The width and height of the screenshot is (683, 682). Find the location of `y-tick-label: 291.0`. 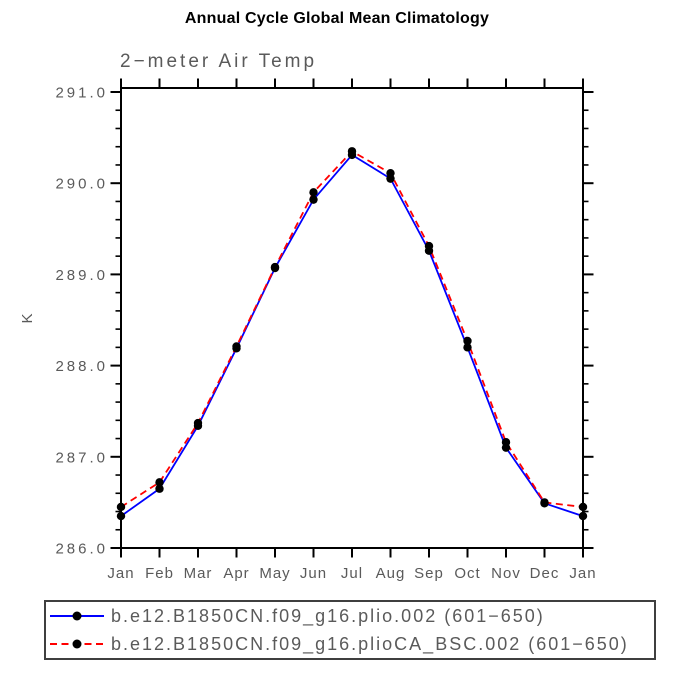

y-tick-label: 291.0 is located at coordinates (81, 93).